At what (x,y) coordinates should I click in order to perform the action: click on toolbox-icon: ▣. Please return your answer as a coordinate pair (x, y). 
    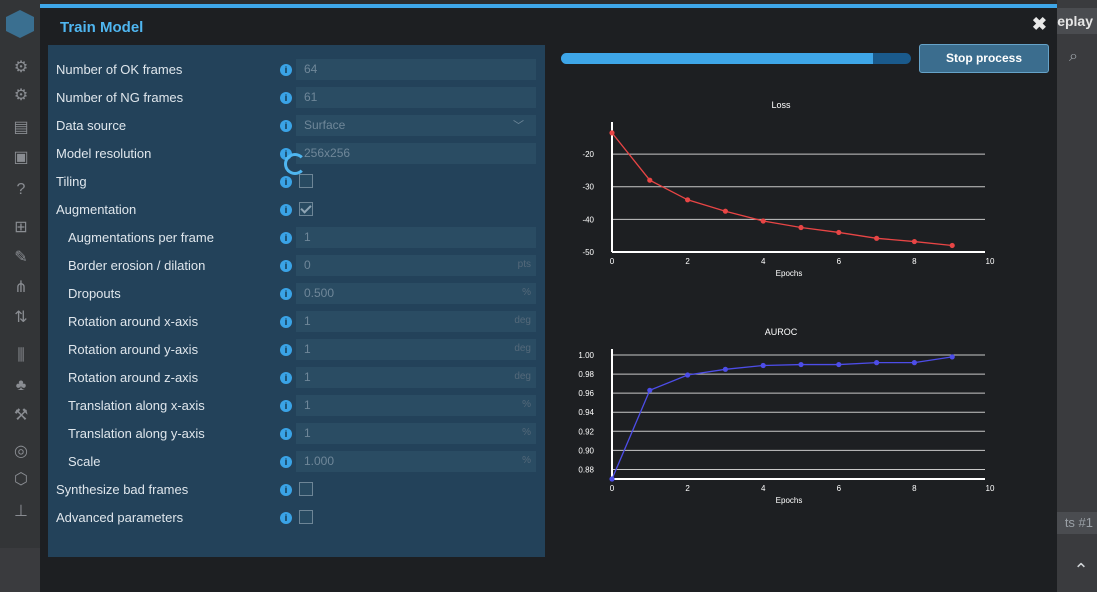
    Looking at the image, I should click on (21, 157).